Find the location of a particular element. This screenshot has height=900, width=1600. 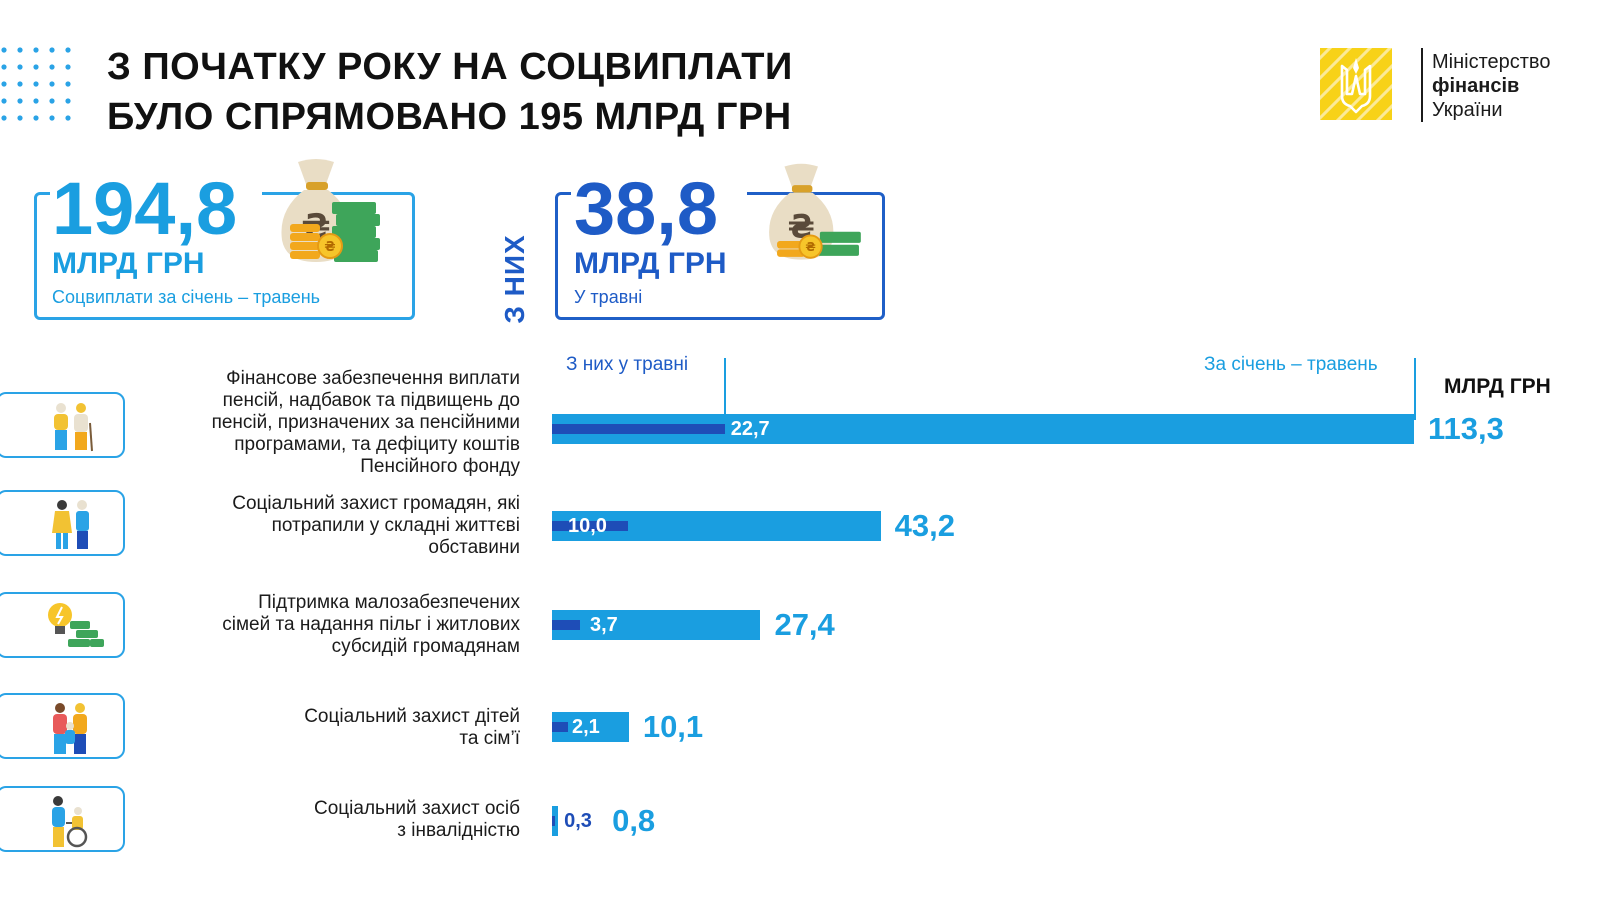

kpi-may-unit: МЛРД ГРН is located at coordinates (650, 263).